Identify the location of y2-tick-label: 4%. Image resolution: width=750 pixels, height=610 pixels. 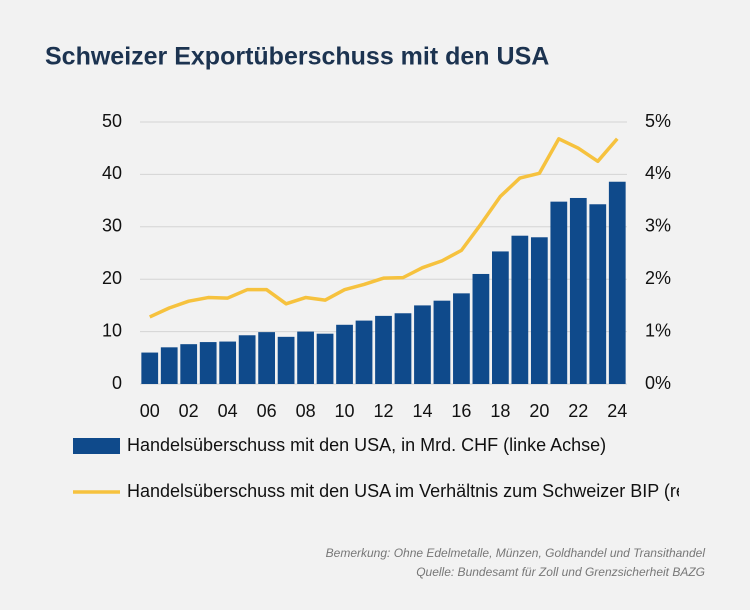
(658, 173).